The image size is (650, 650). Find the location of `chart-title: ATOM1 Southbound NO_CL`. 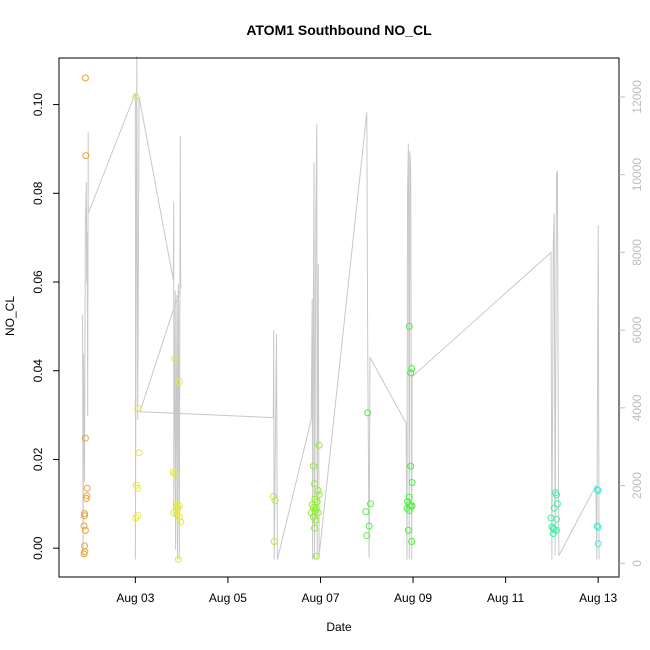

chart-title: ATOM1 Southbound NO_CL is located at coordinates (339, 30).